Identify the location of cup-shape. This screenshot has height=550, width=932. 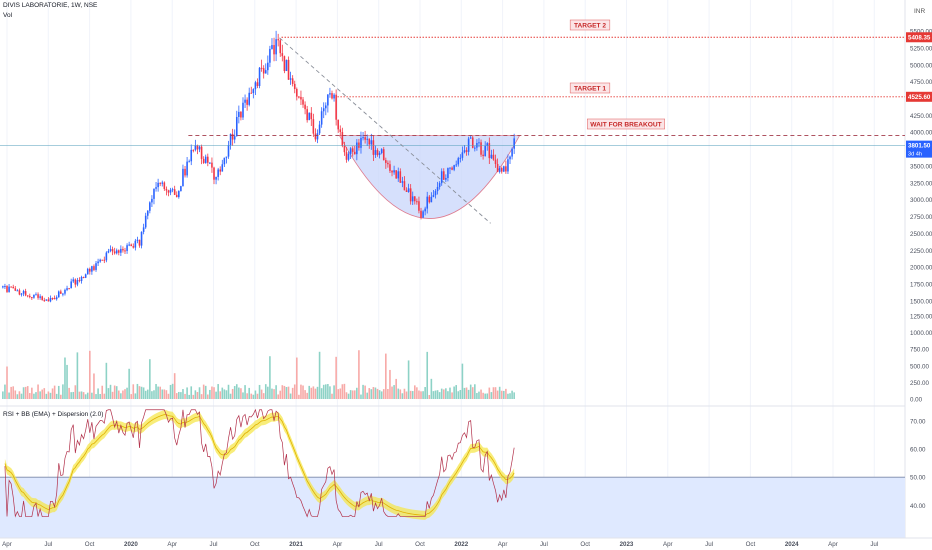
(429, 177).